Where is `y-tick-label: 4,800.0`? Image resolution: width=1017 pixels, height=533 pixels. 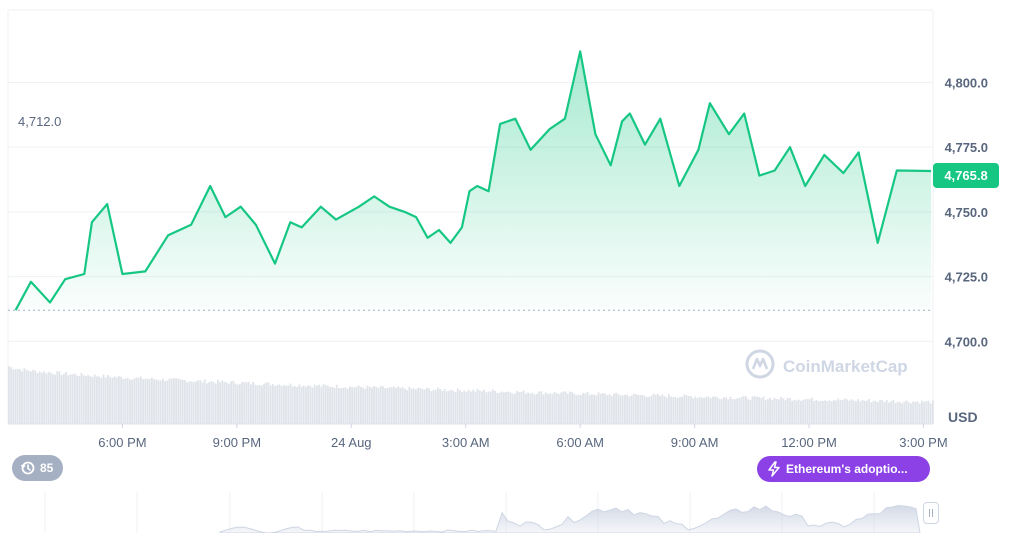 y-tick-label: 4,800.0 is located at coordinates (966, 82).